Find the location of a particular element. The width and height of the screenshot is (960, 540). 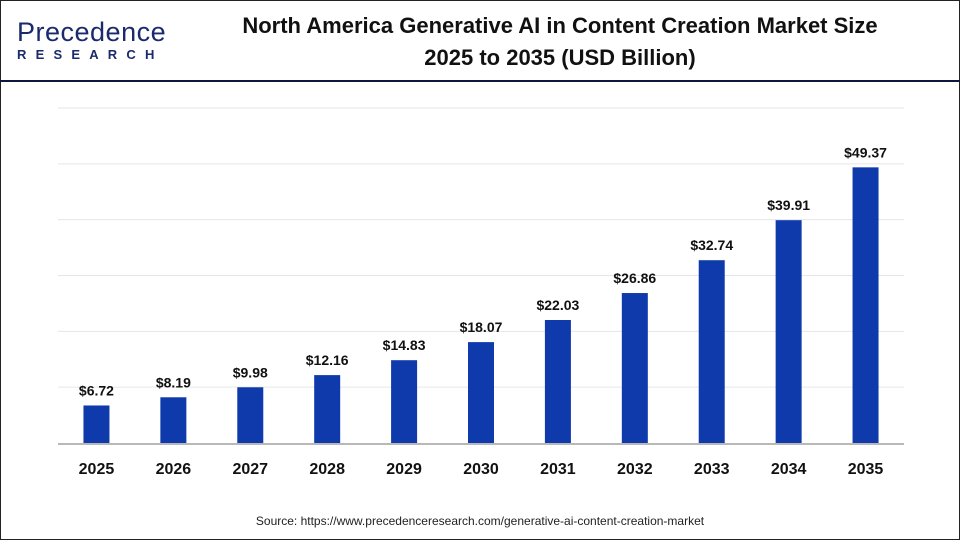

x-tick-label-2030: 2030 is located at coordinates (481, 469).